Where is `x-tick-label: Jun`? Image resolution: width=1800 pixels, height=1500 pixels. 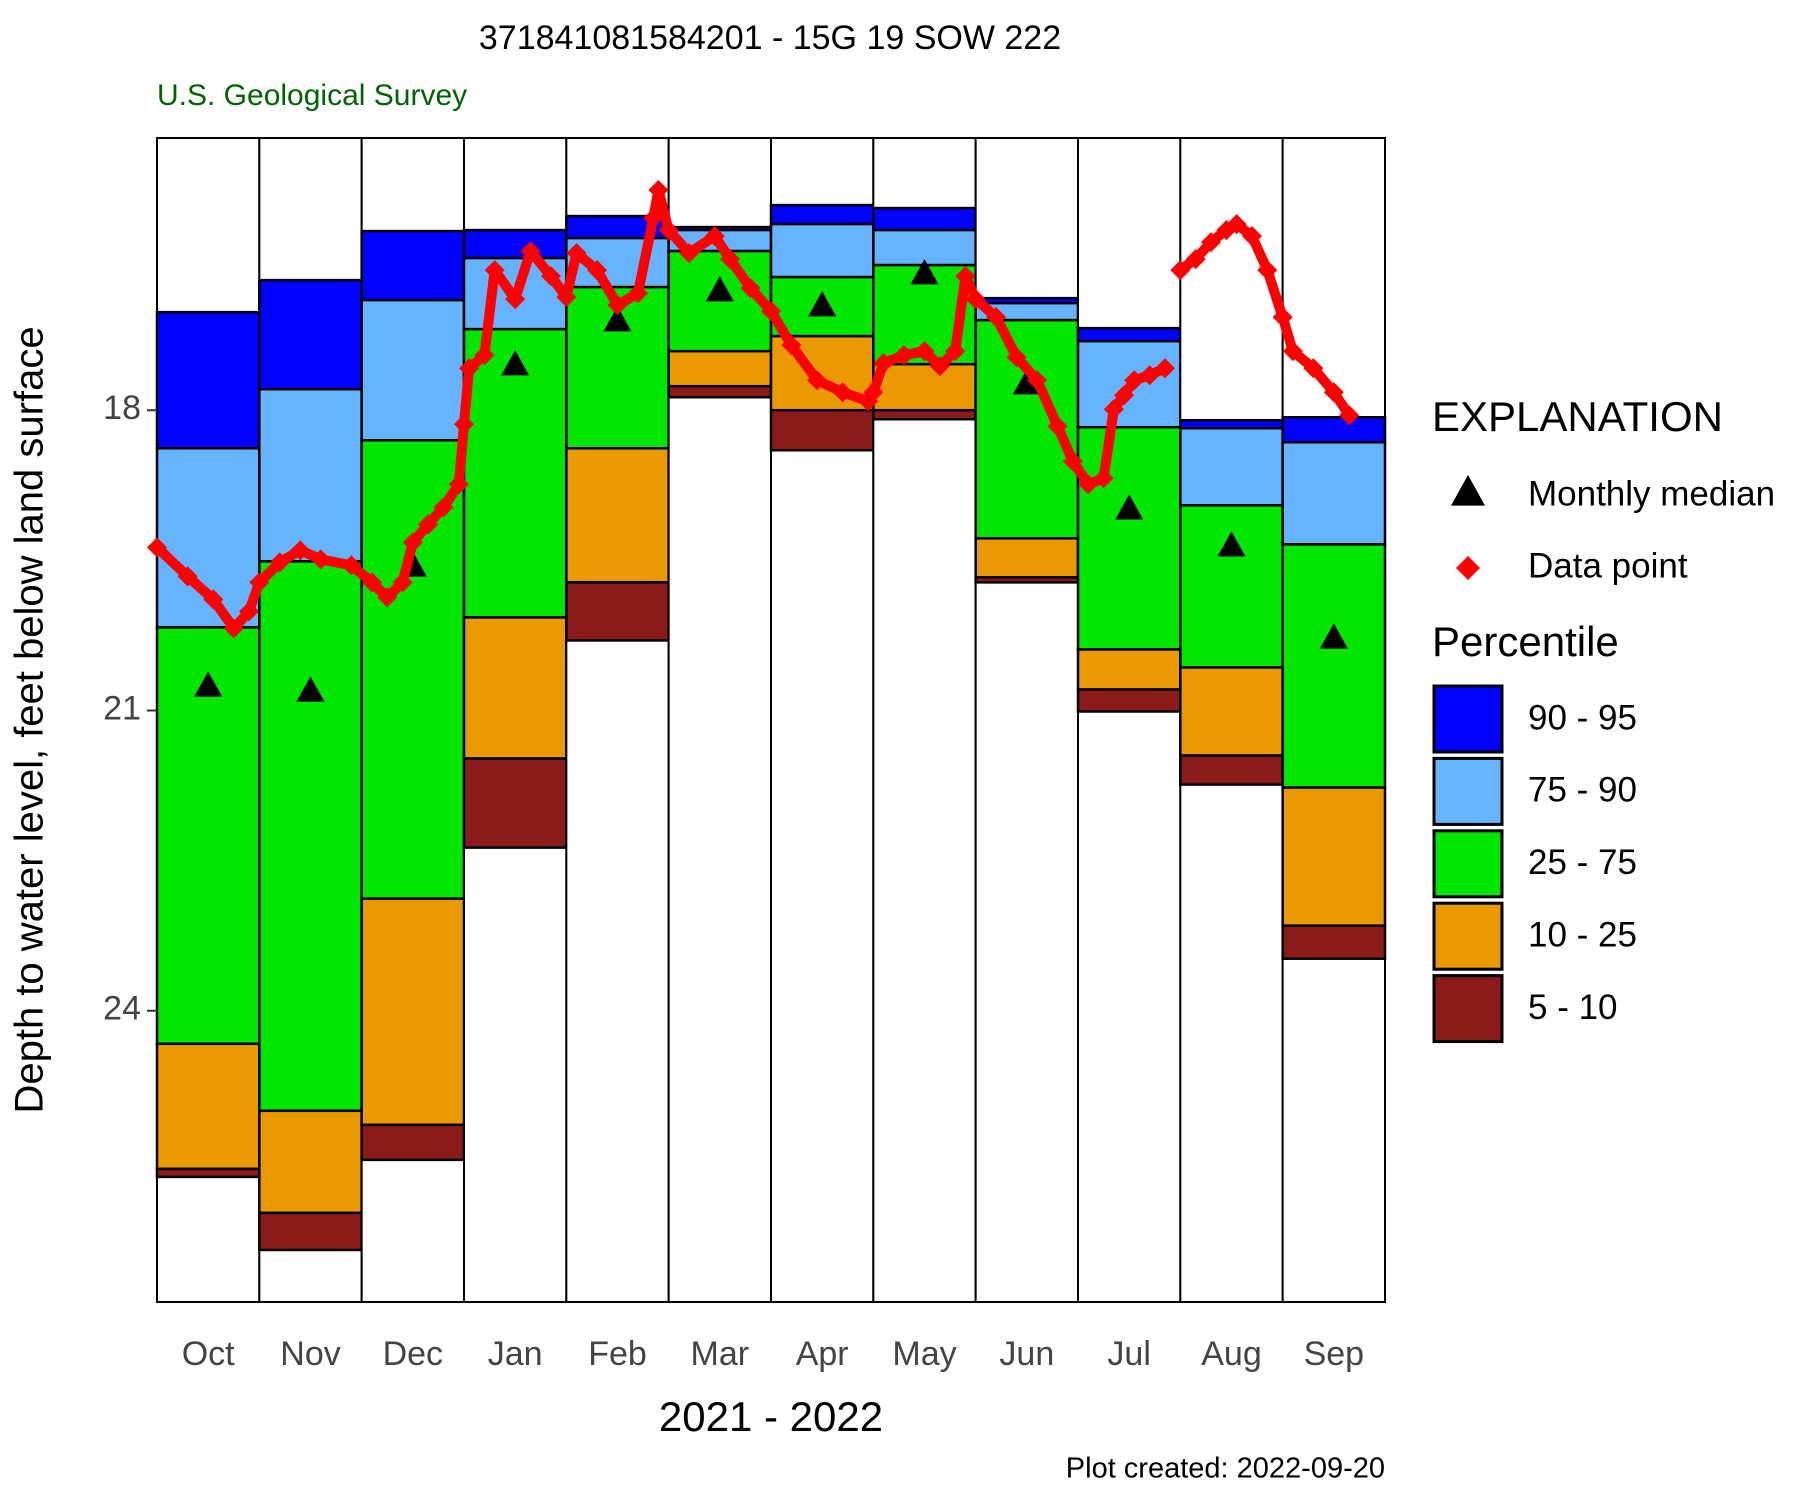 x-tick-label: Jun is located at coordinates (1026, 1354).